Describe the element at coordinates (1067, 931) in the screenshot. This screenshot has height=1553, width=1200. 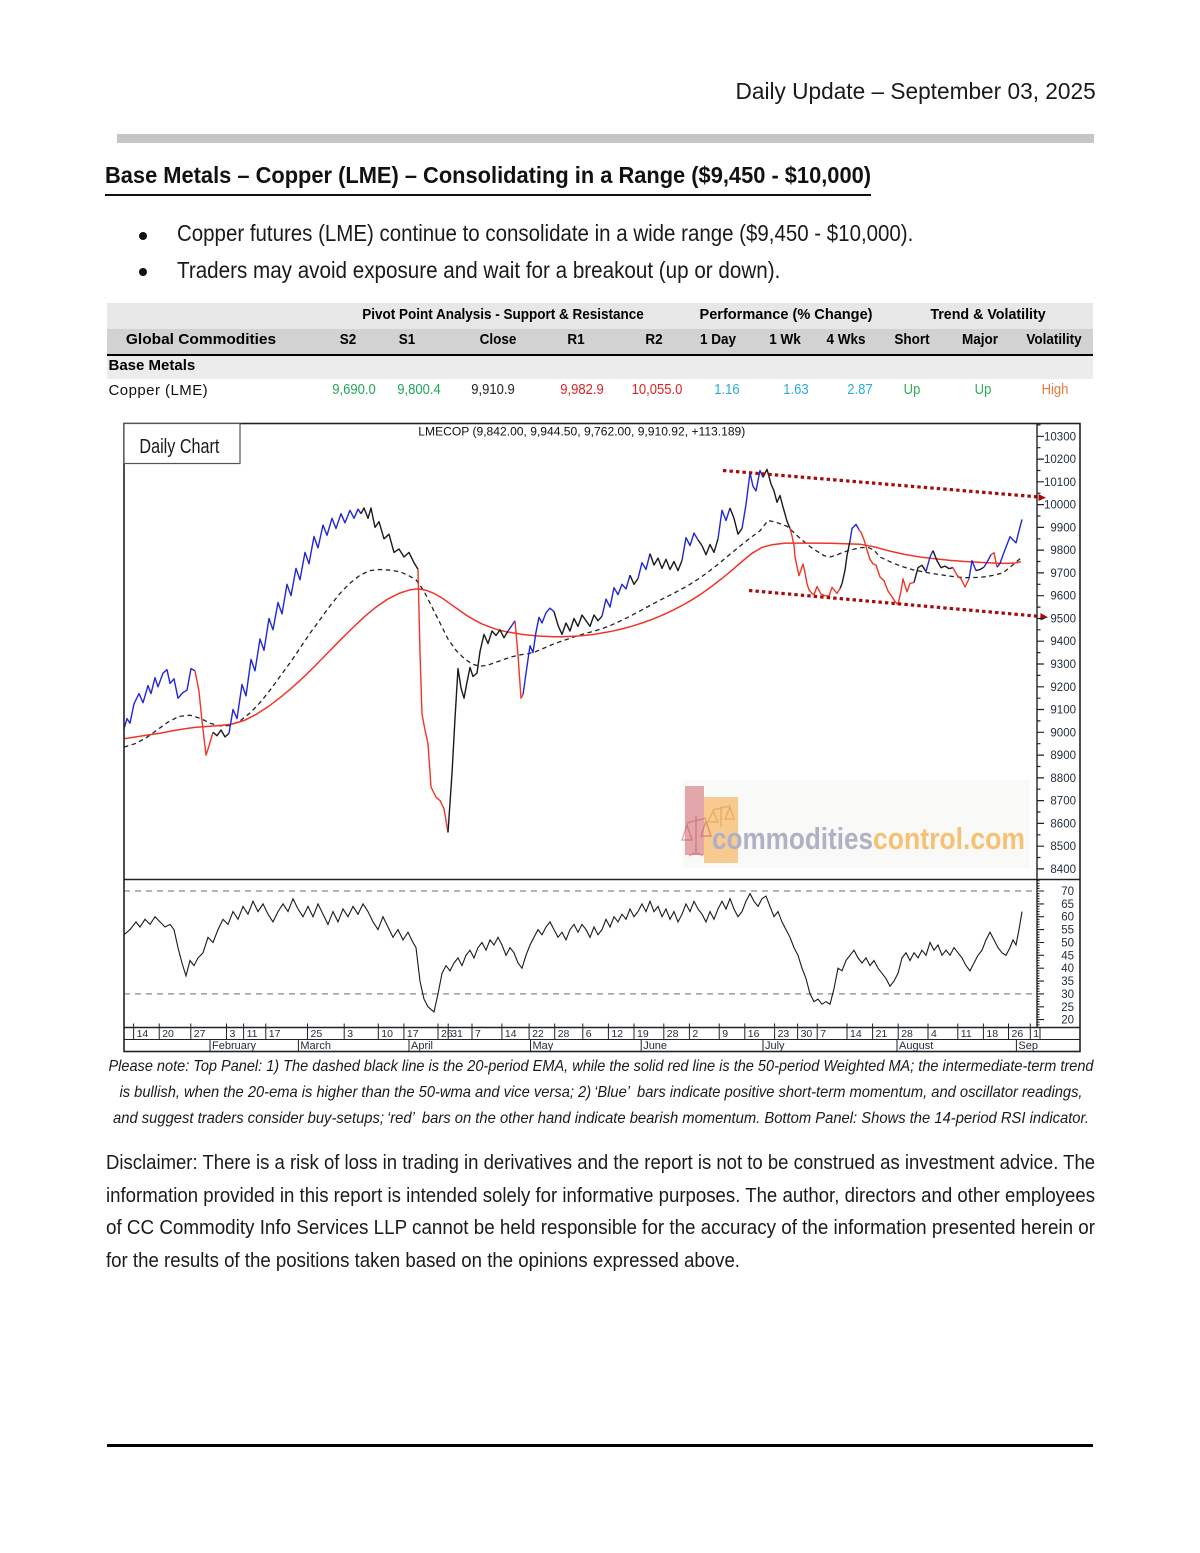
I see `svg-text: 55` at that location.